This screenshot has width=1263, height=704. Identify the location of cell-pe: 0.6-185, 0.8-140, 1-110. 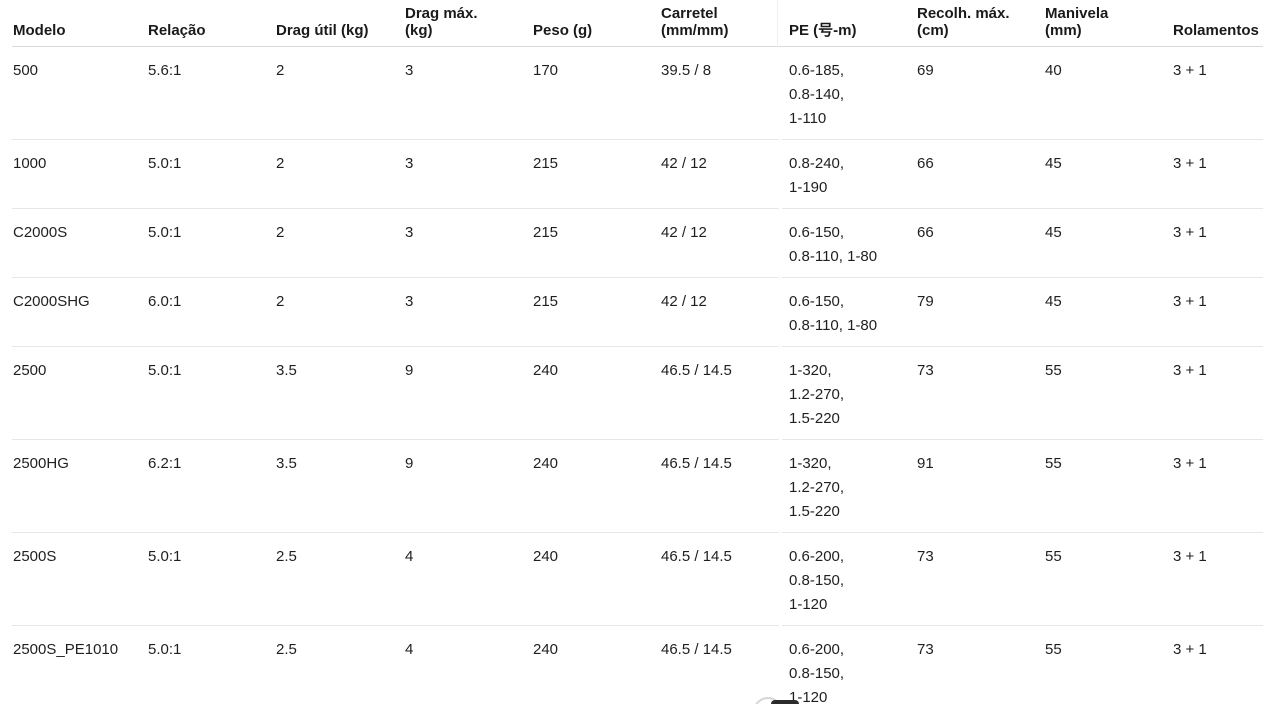
(853, 93).